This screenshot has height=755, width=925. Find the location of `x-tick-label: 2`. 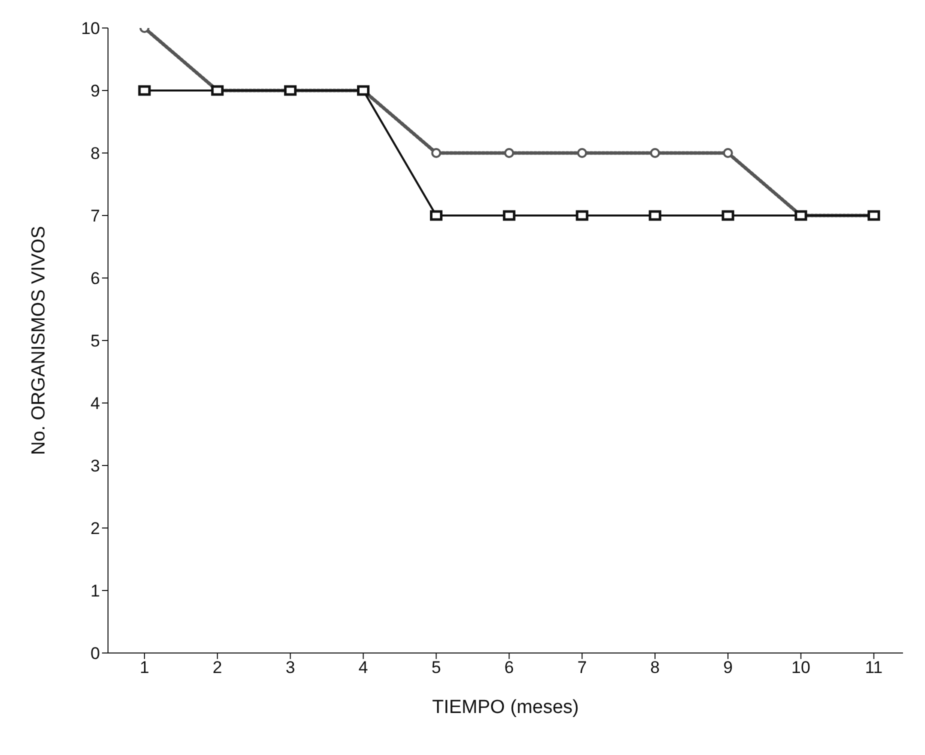

x-tick-label: 2 is located at coordinates (217, 668).